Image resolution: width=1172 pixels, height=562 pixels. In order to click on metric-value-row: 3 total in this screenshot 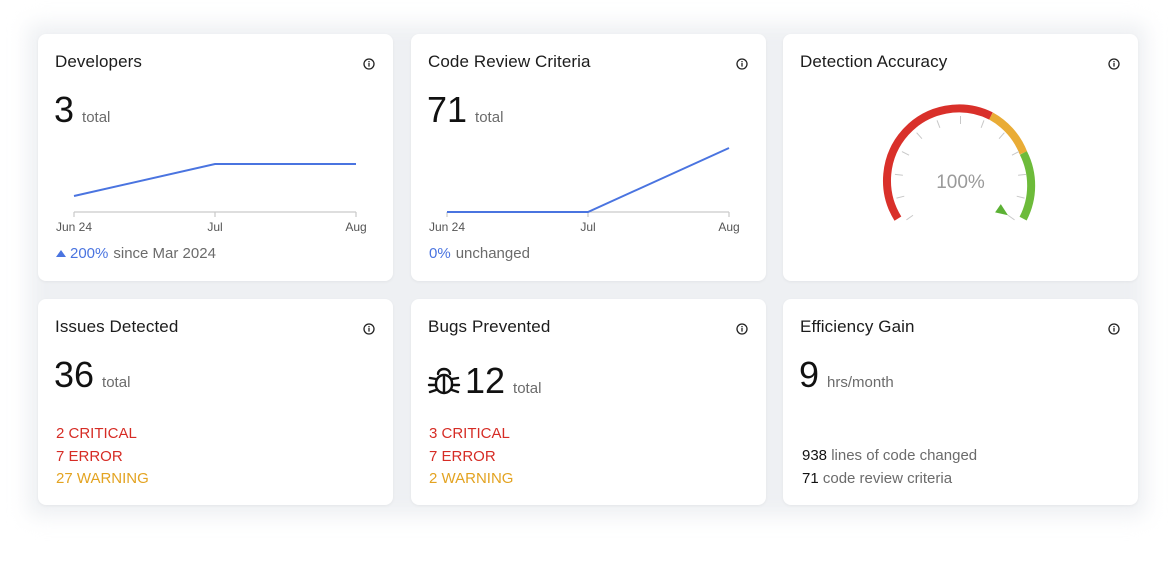, I will do `click(82, 110)`.